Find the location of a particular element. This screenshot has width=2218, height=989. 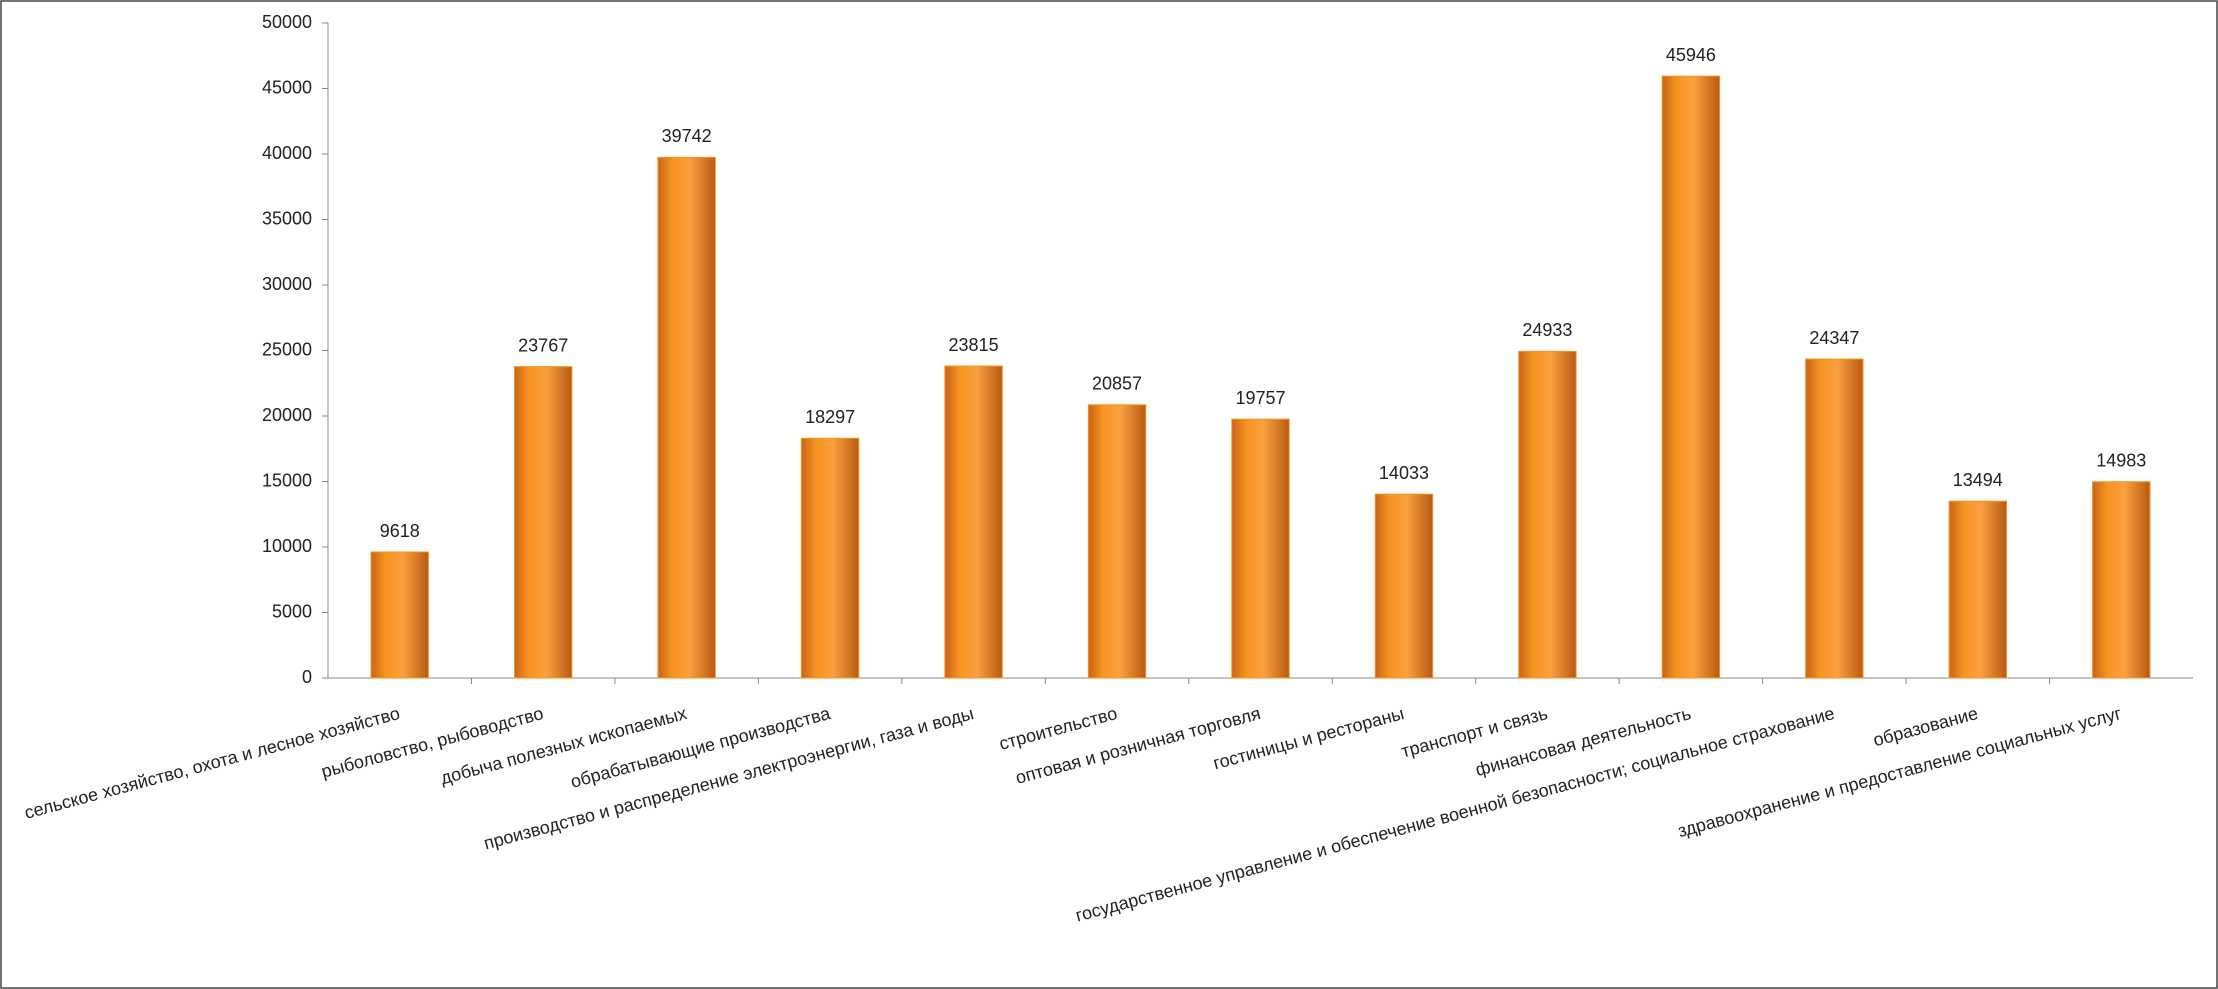

y-tick-label: 10000 is located at coordinates (287, 546).